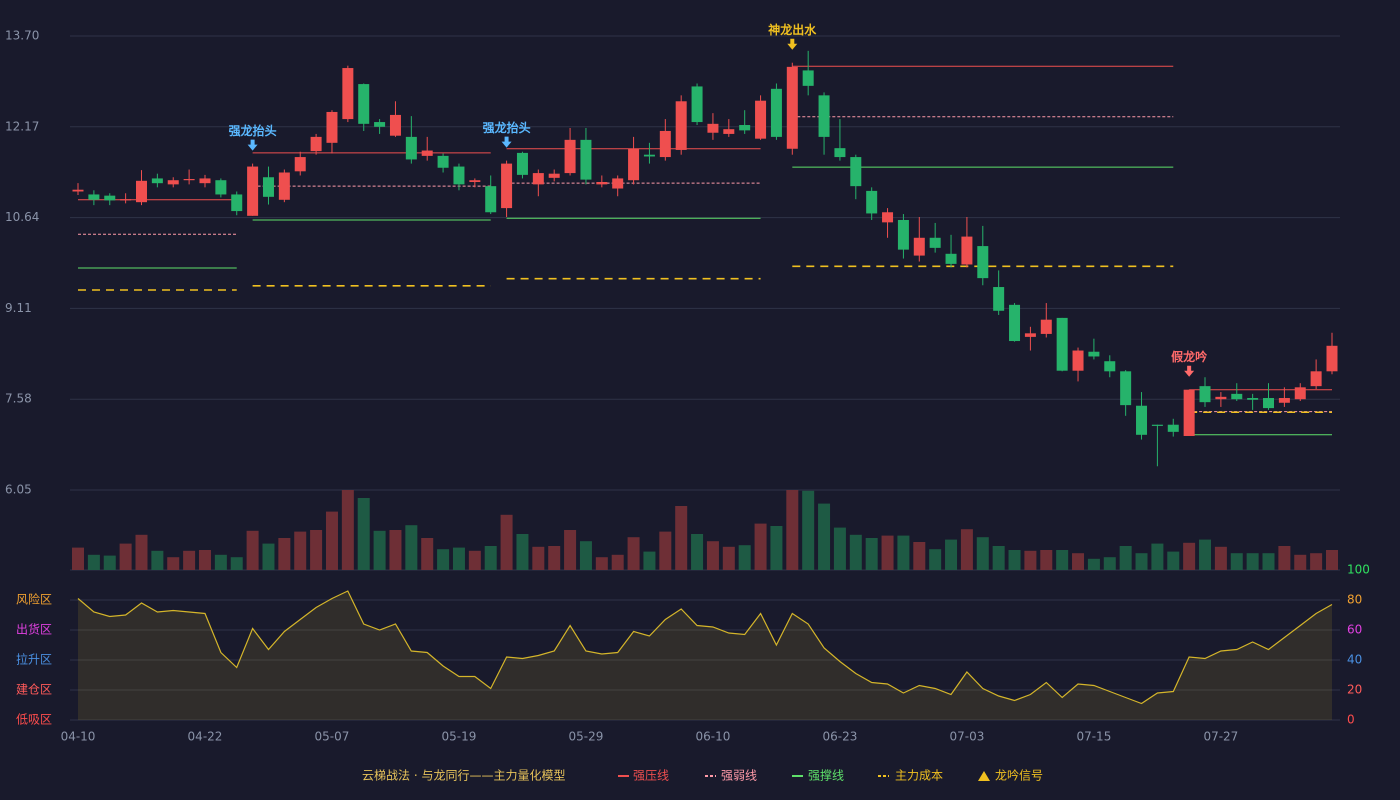  I want to click on osc-tick-label: 100, so click(1358, 570).